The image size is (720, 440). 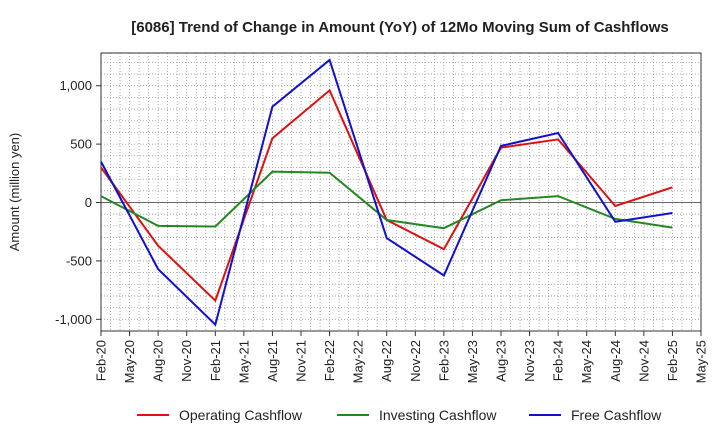 I want to click on x-tick-label: Nov-20, so click(x=186, y=361).